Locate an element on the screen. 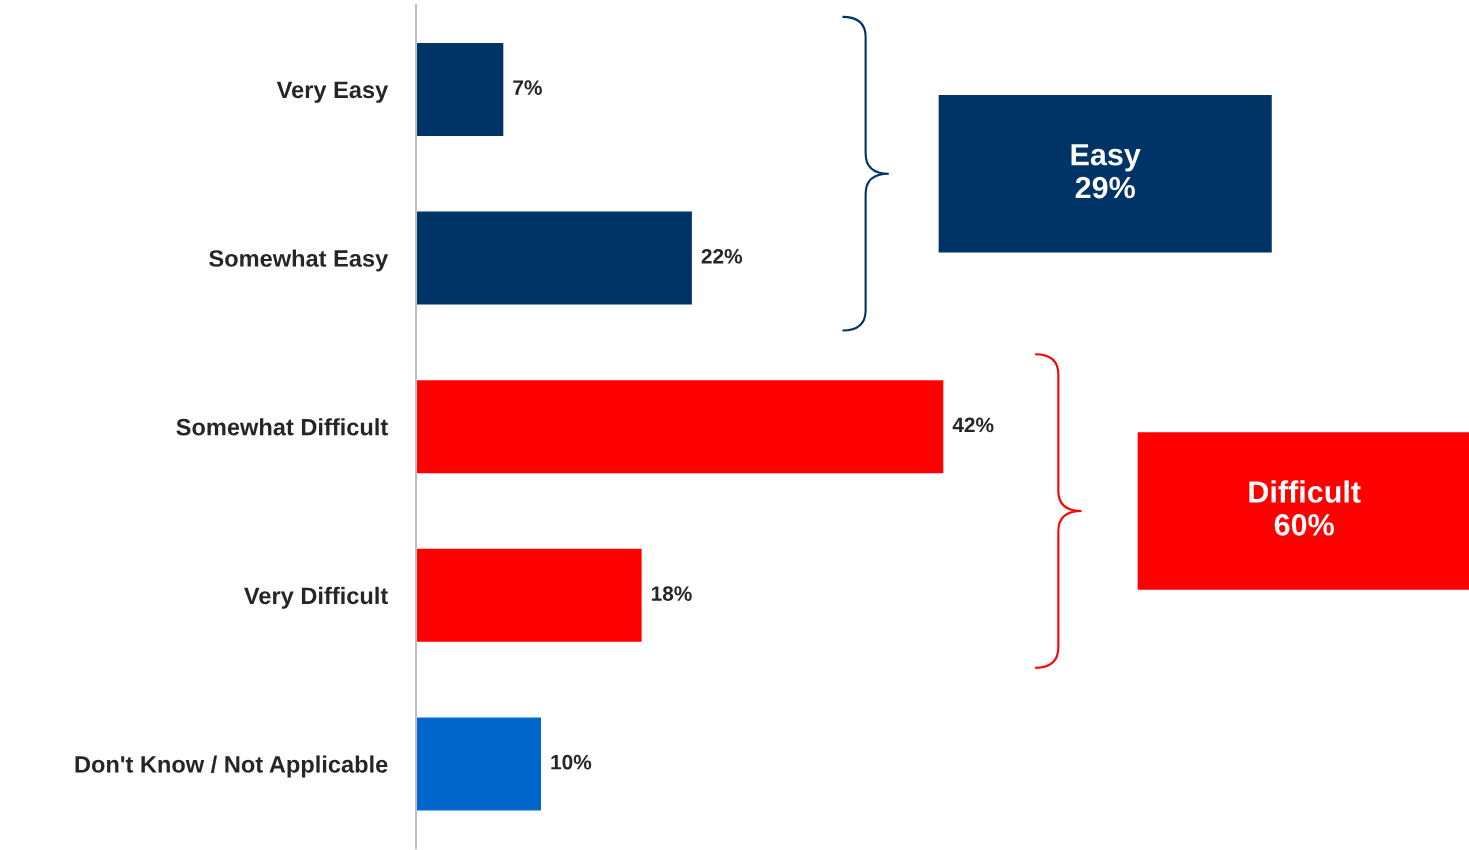 This screenshot has width=1469, height=850. y-tick-label: Somewhat Easy is located at coordinates (299, 260).